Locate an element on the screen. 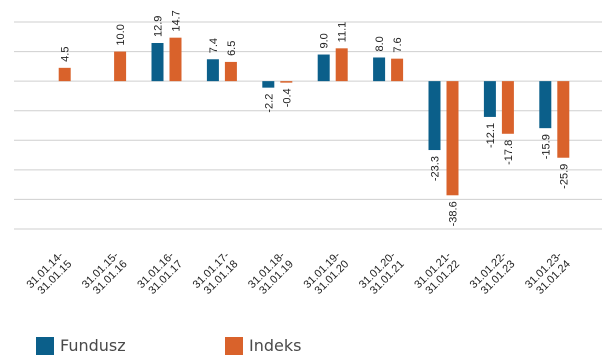  data-label: -2.2 is located at coordinates (269, 103).